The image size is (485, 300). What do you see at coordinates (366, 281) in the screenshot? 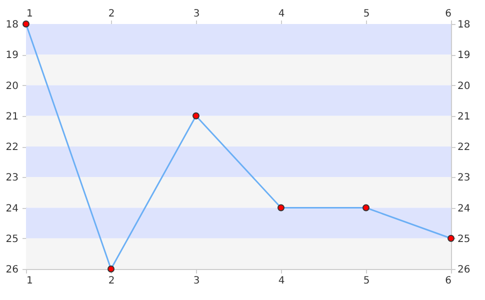
I see `x2-tick-label: 5` at bounding box center [366, 281].